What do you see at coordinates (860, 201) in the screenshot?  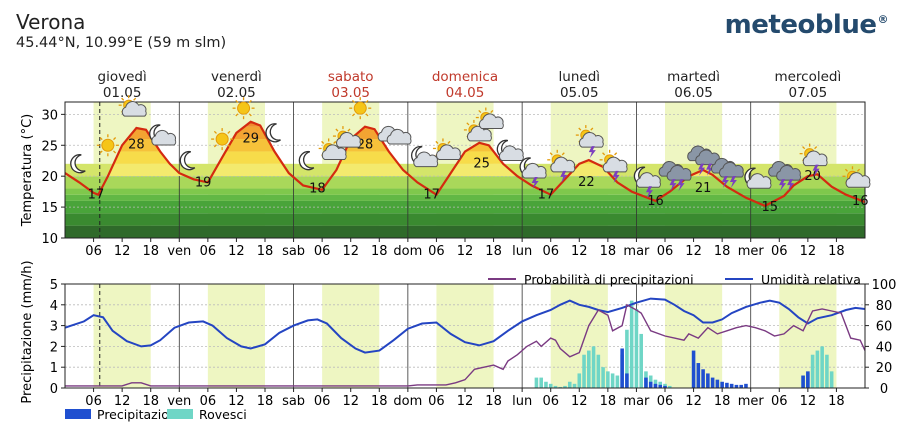 I see `temperature-value-label: 16` at bounding box center [860, 201].